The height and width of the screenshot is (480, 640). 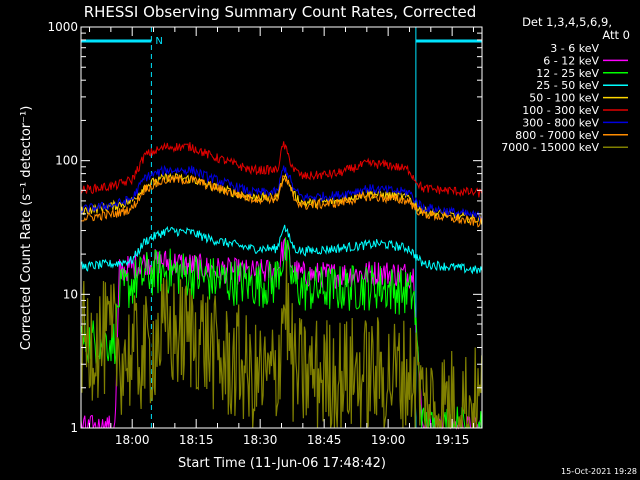 I want to click on x-axis-label: Start Time (11-Jun-06 17:48:42), so click(x=282, y=463).